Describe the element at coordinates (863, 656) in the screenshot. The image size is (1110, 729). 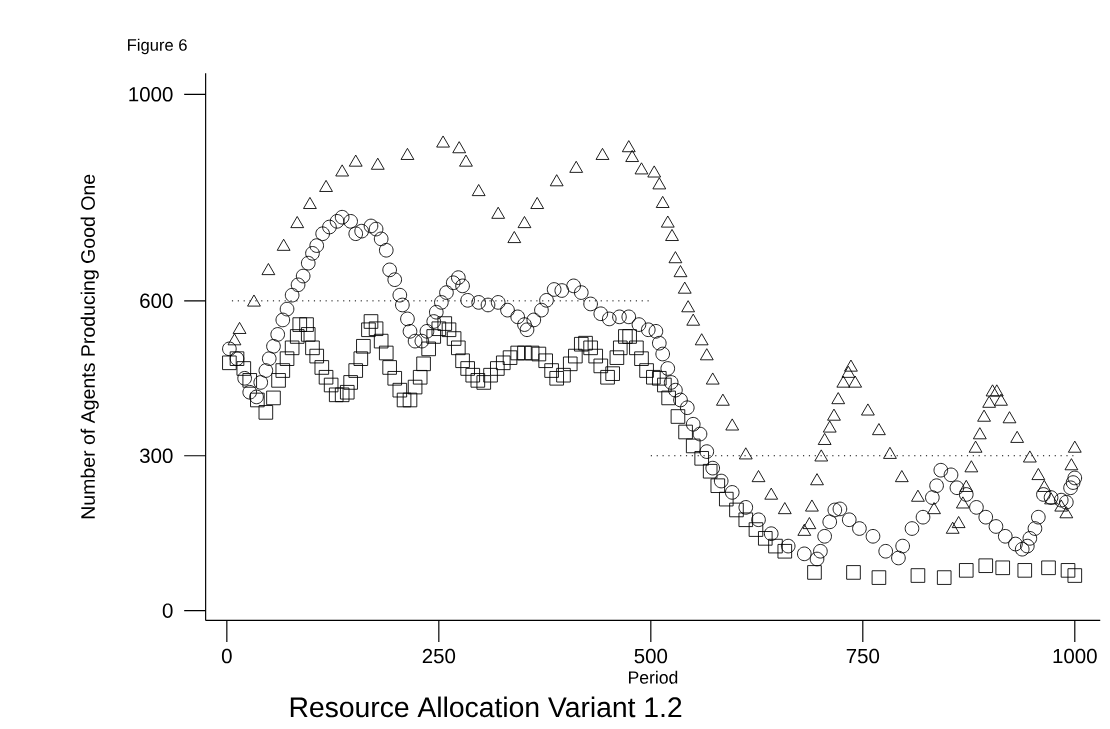
I see `x-tick-label: 750` at that location.